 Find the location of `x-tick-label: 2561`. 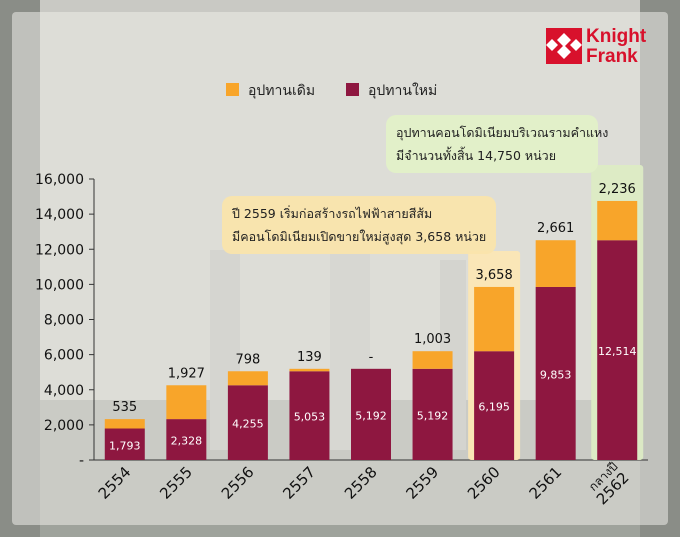

x-tick-label: 2561 is located at coordinates (546, 483).